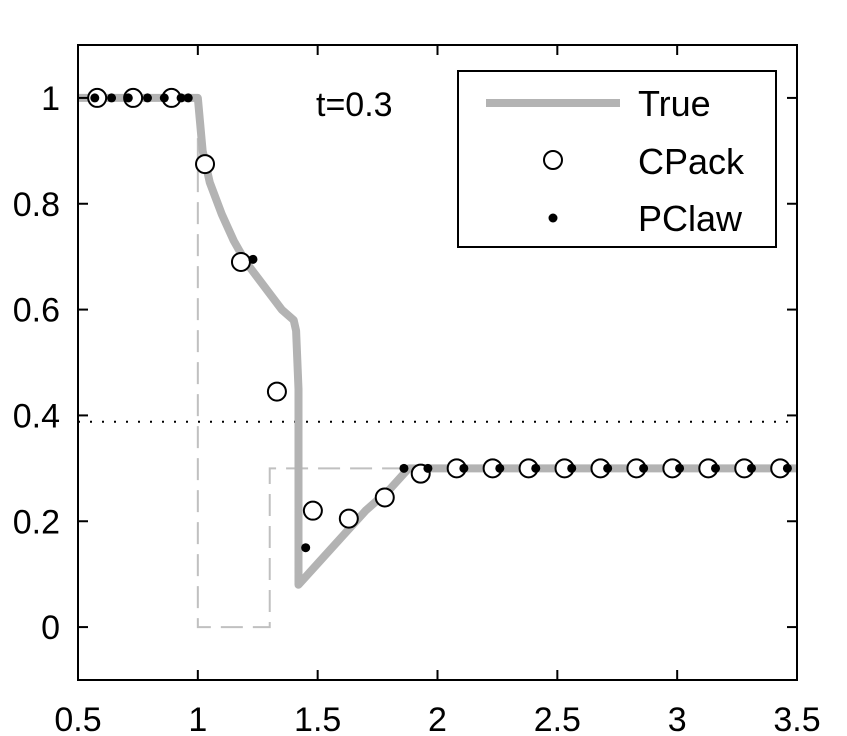 The height and width of the screenshot is (736, 847). What do you see at coordinates (674, 103) in the screenshot?
I see `legend-label-true: True` at bounding box center [674, 103].